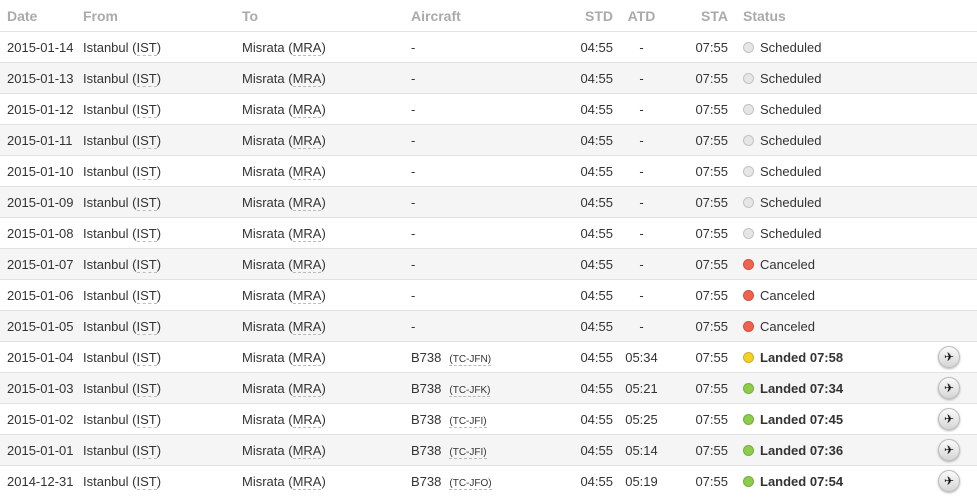 Image resolution: width=977 pixels, height=504 pixels. I want to click on header-from: From, so click(100, 15).